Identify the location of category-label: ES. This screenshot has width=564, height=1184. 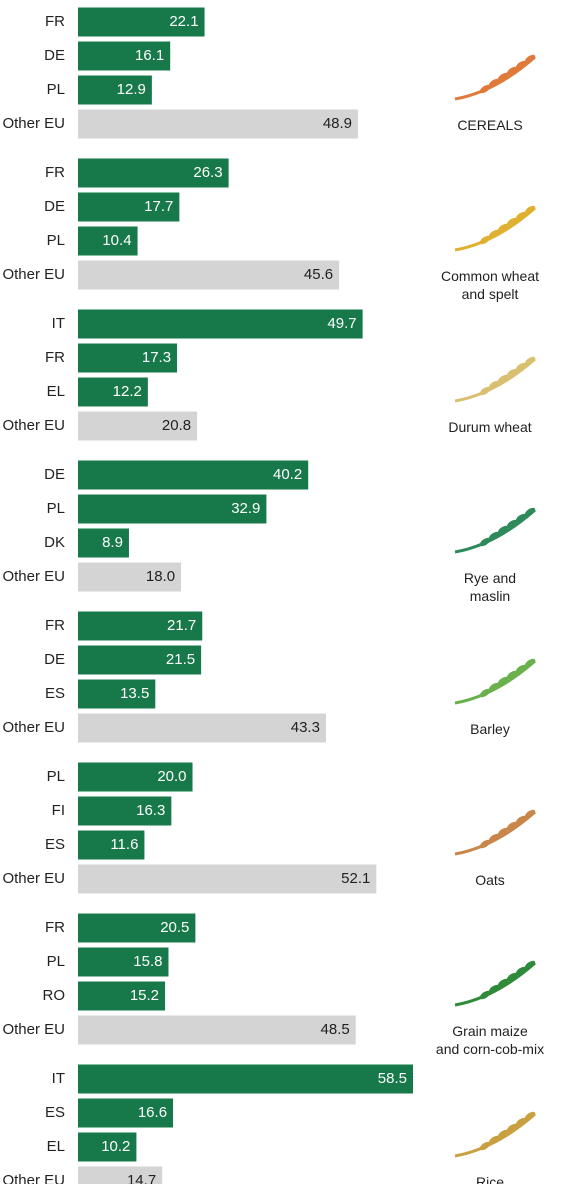
(55, 844).